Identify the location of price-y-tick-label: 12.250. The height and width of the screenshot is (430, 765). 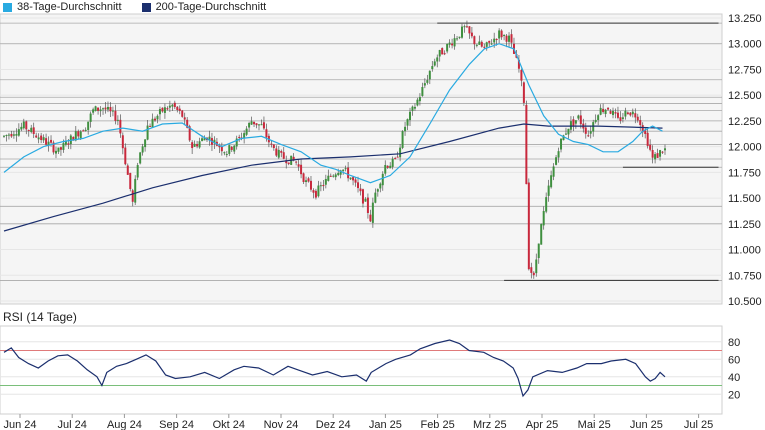
(745, 122).